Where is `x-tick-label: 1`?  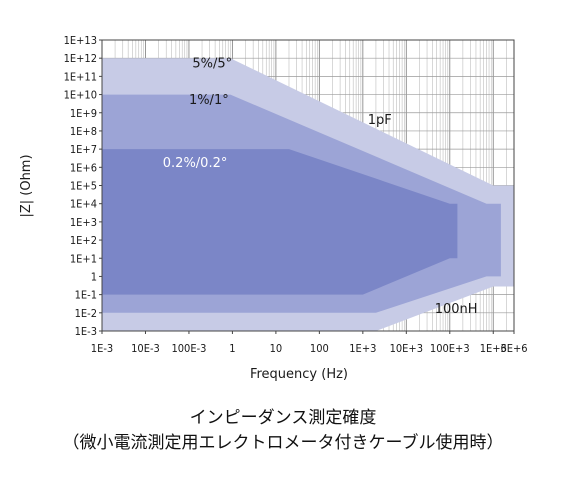 x-tick-label: 1 is located at coordinates (232, 348).